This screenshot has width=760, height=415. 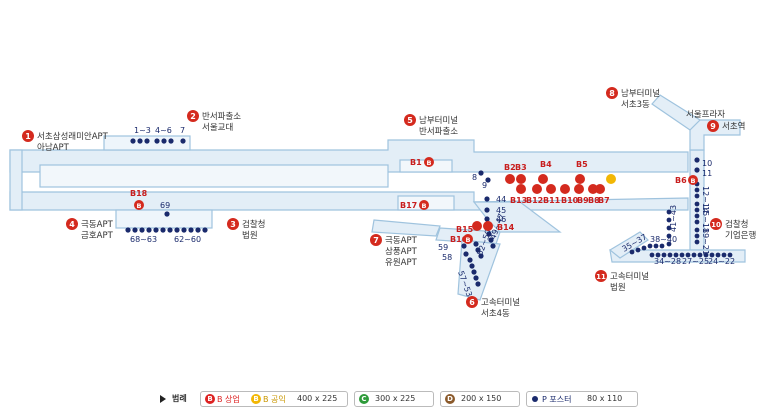 What do you see at coordinates (715, 121) in the screenshot?
I see `exit-9: 서울프라자 9 서초역` at bounding box center [715, 121].